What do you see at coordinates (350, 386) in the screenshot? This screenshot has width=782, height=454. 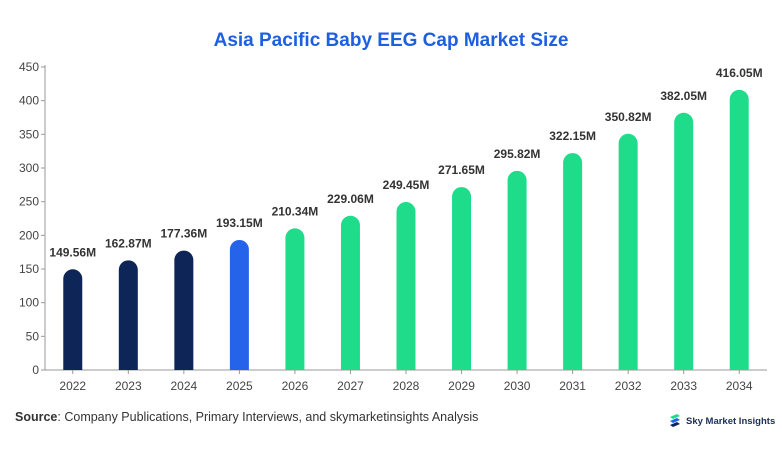 I see `x-tick-label-2027: 2027` at bounding box center [350, 386].